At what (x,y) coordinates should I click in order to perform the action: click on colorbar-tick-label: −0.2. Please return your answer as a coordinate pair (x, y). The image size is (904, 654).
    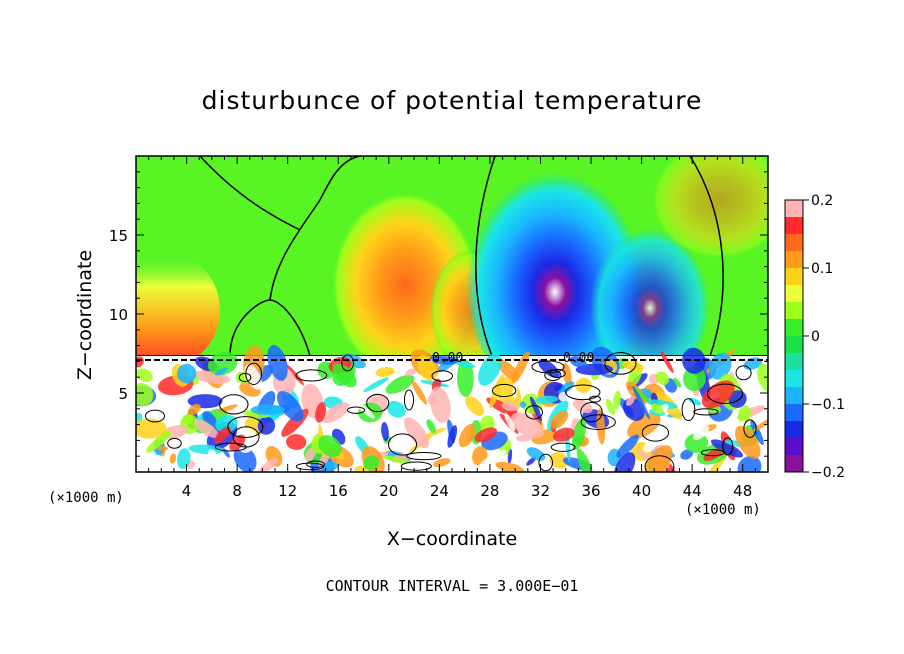
    Looking at the image, I should click on (828, 473).